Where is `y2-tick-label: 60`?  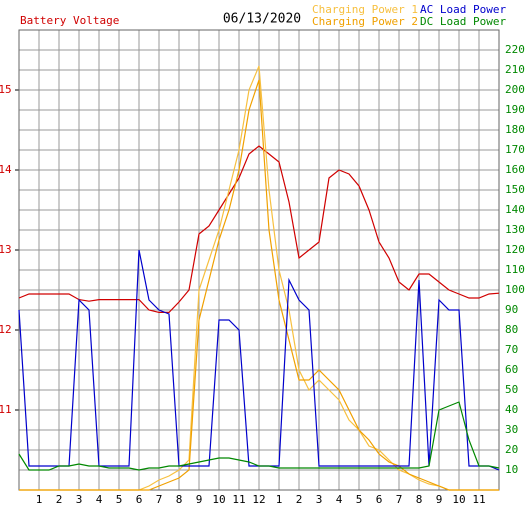
y2-tick-label: 60 is located at coordinates (511, 369).